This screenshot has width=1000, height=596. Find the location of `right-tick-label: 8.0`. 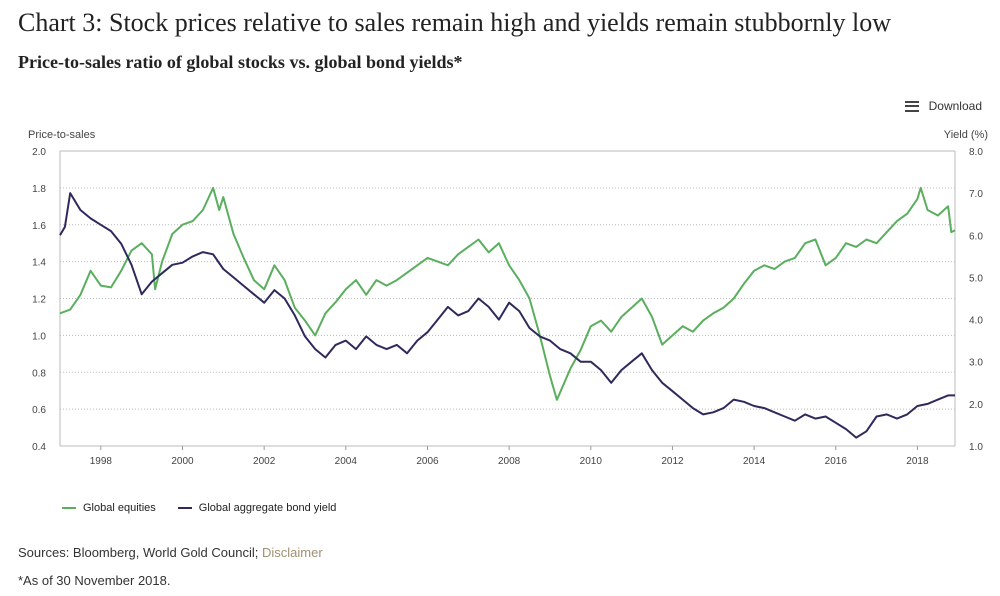

right-tick-label: 8.0 is located at coordinates (976, 152).